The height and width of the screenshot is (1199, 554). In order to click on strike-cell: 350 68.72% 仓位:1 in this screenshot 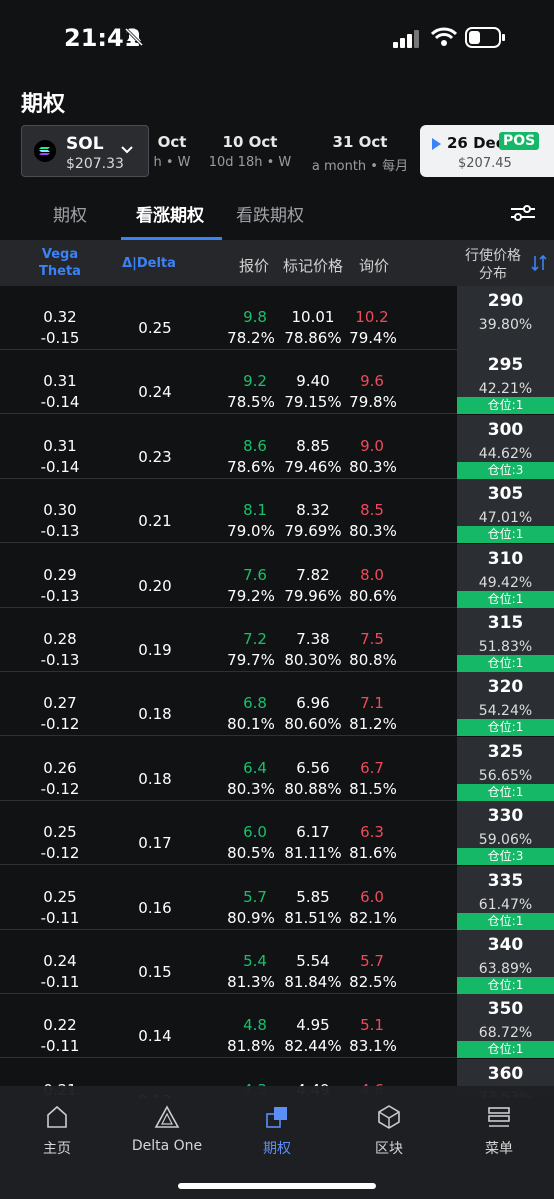, I will do `click(505, 1026)`.